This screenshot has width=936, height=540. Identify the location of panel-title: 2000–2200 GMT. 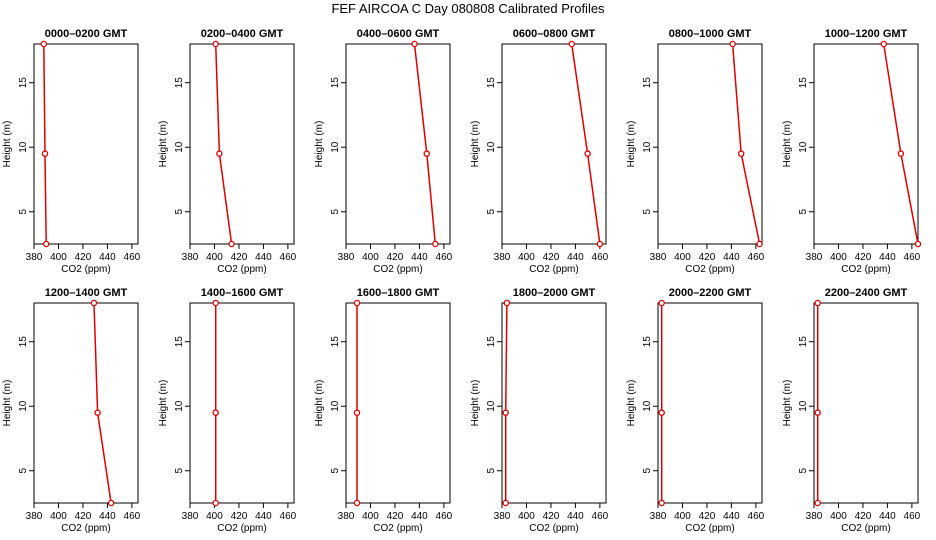
(710, 293).